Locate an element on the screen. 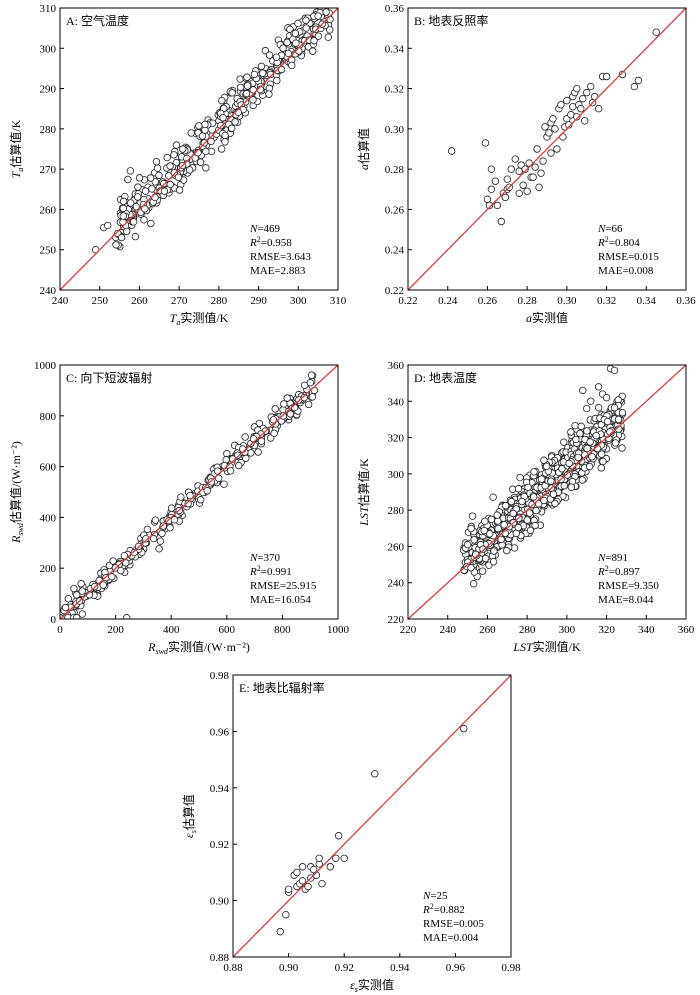 This screenshot has height=995, width=700. x-tick-label: 0.32 is located at coordinates (606, 301).